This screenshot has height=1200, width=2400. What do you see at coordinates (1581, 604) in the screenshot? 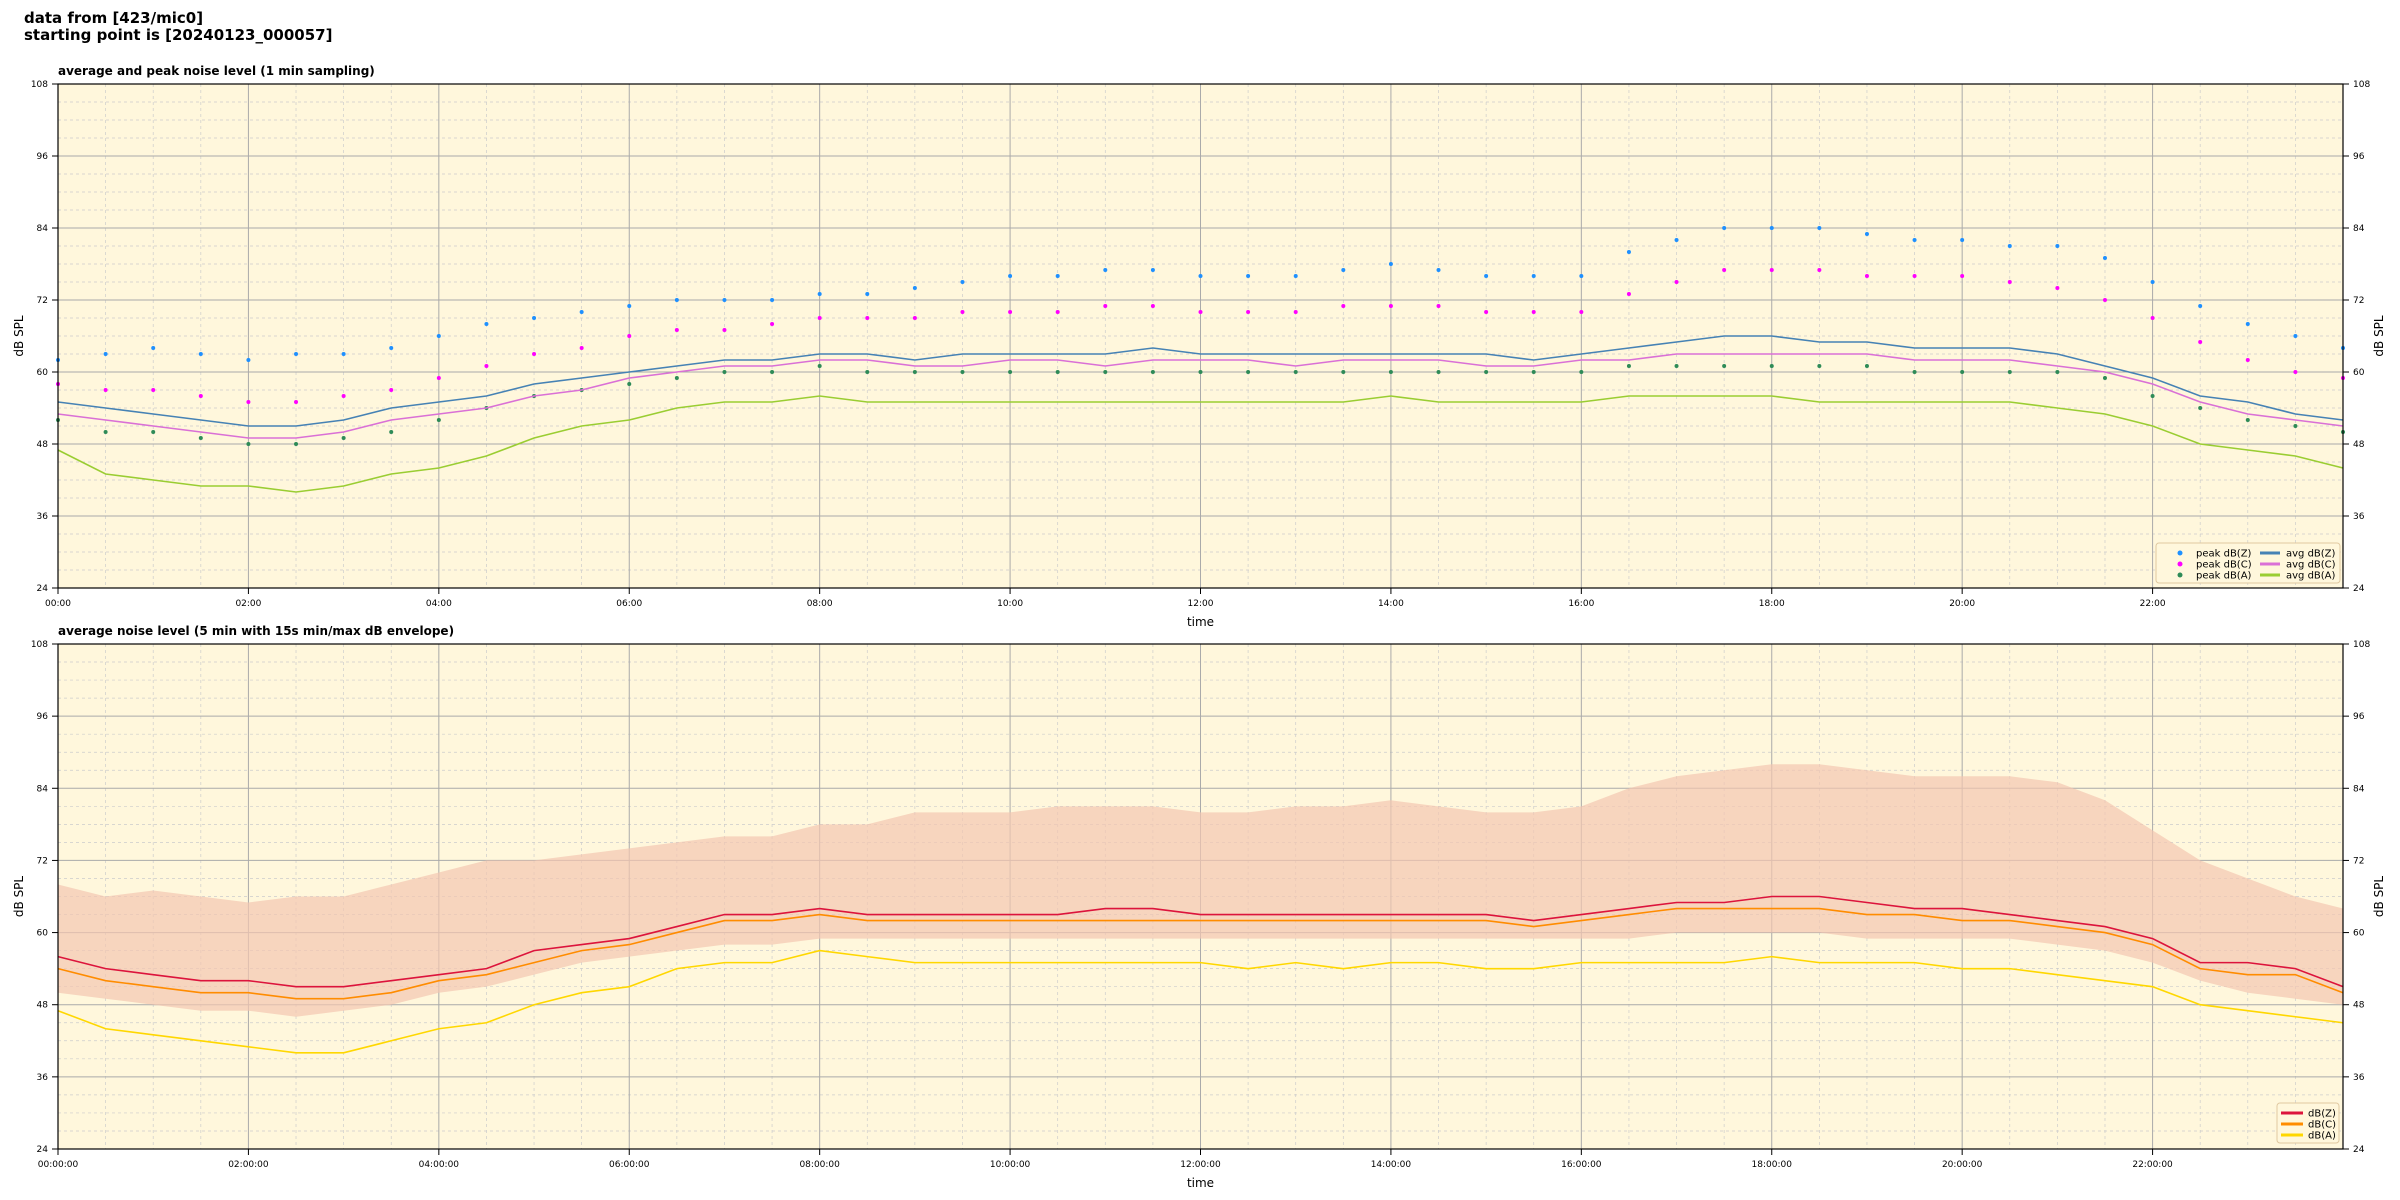
I see `x-tick-label: 16:00` at bounding box center [1581, 604].